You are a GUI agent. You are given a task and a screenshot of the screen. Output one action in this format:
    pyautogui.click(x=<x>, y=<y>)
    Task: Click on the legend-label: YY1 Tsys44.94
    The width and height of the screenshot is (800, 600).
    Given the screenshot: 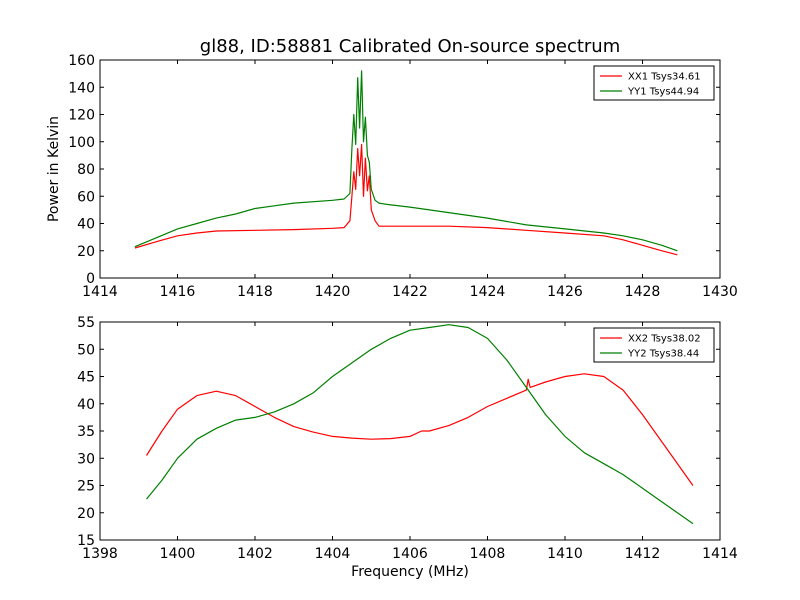 What is the action you would take?
    pyautogui.click(x=663, y=92)
    